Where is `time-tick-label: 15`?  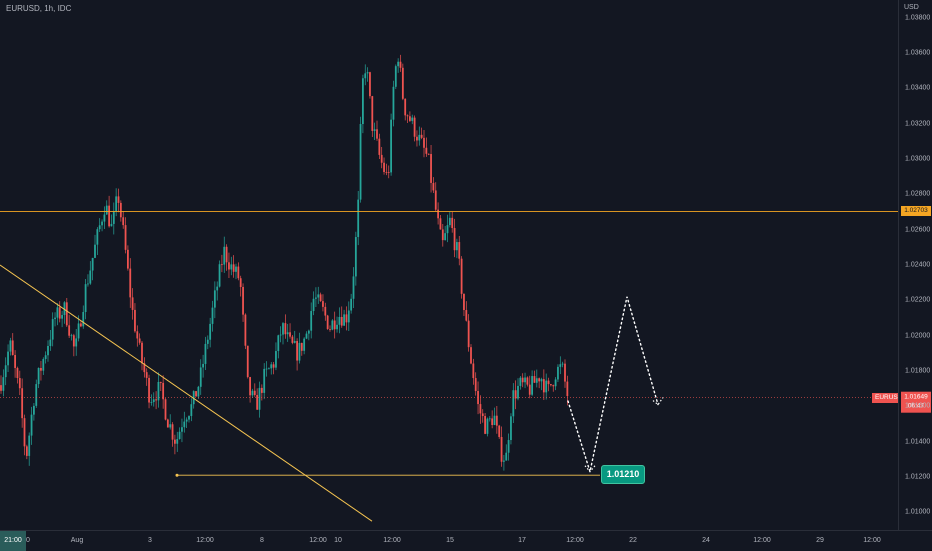
time-tick-label: 15 is located at coordinates (450, 540).